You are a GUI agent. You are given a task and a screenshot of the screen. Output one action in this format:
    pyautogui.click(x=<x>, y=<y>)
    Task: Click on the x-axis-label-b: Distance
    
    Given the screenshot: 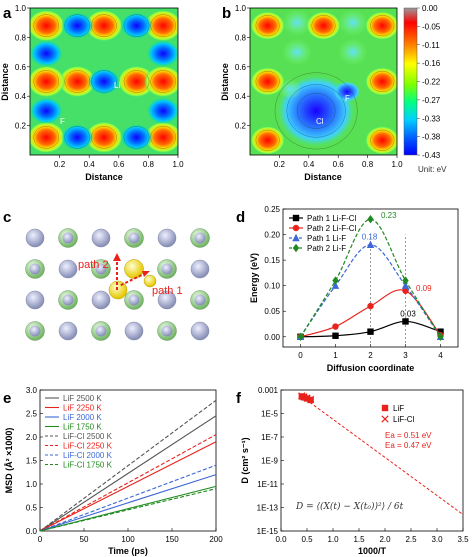 What is the action you would take?
    pyautogui.click(x=323, y=177)
    